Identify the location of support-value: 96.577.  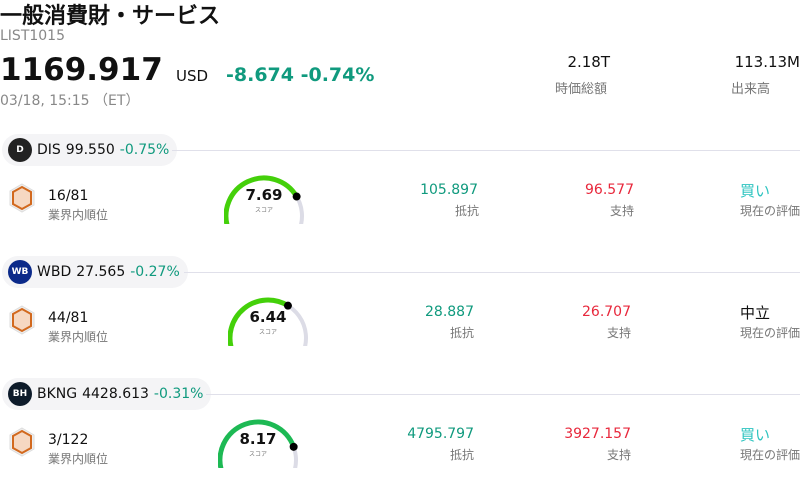
(609, 190).